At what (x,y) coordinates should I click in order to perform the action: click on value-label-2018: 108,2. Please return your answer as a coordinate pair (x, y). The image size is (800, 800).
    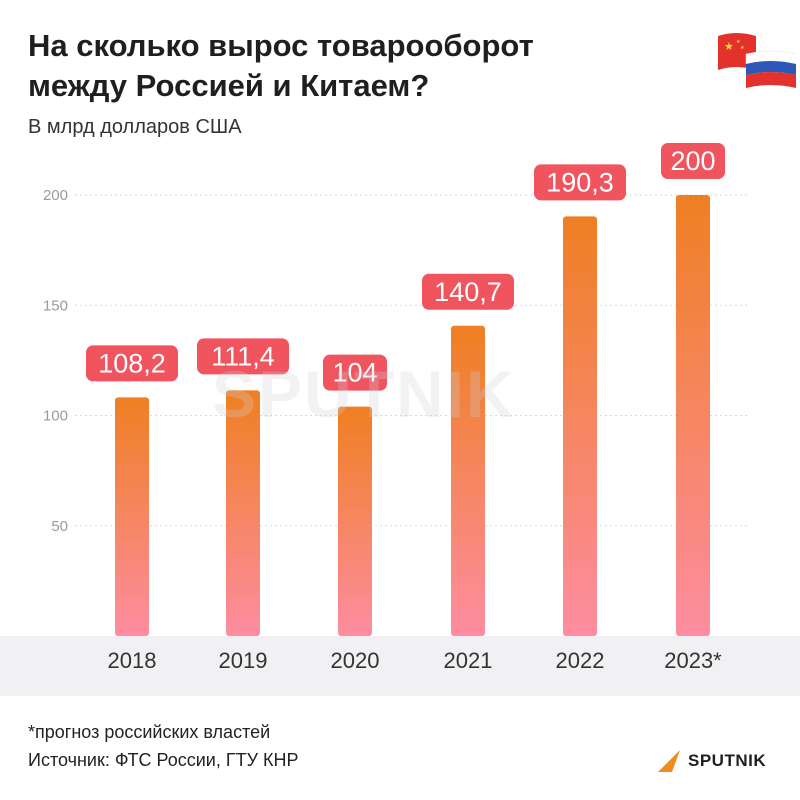
    Looking at the image, I should click on (132, 363).